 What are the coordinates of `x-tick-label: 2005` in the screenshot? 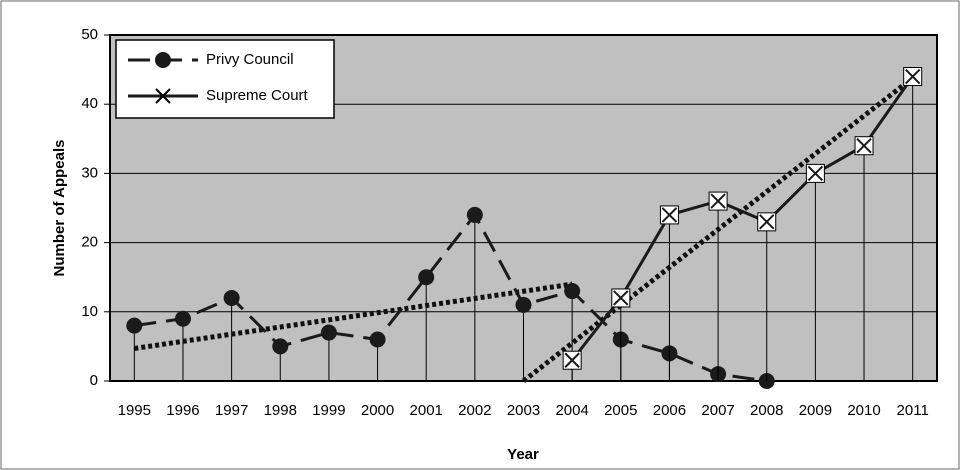 It's located at (620, 410).